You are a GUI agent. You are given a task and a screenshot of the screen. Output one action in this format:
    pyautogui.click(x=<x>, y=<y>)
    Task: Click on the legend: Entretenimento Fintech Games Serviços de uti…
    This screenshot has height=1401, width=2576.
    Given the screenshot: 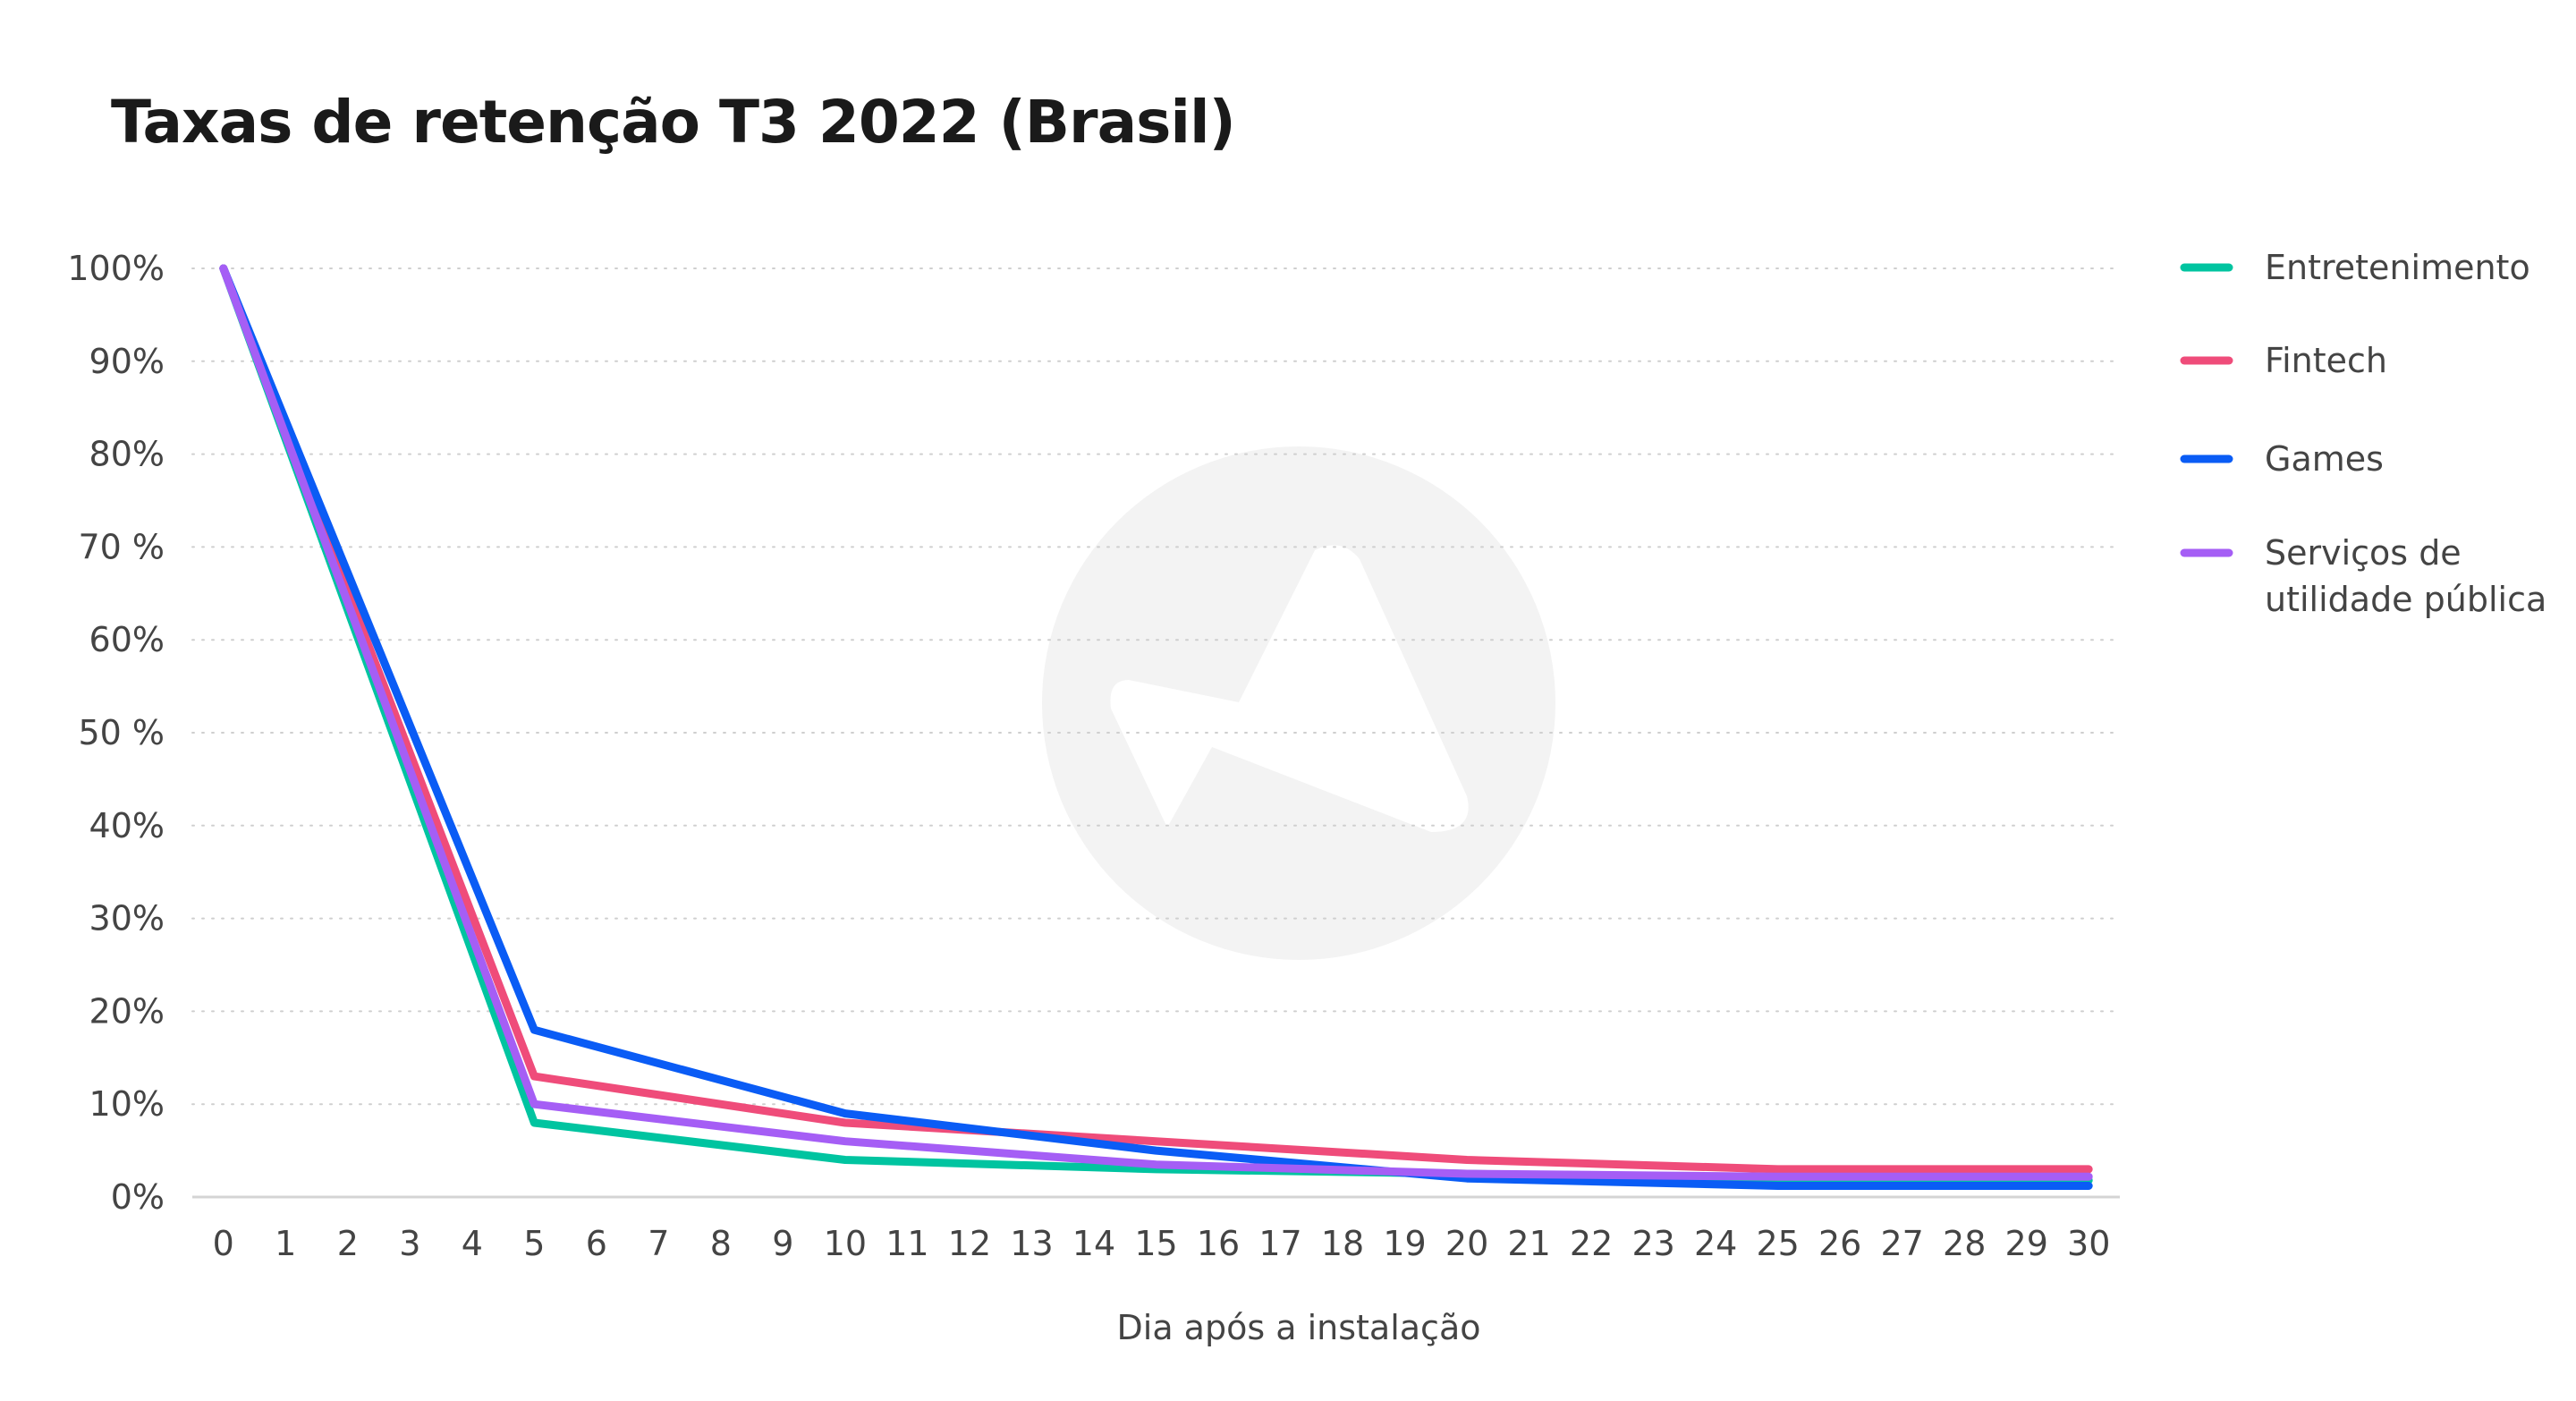 What is the action you would take?
    pyautogui.click(x=2363, y=433)
    